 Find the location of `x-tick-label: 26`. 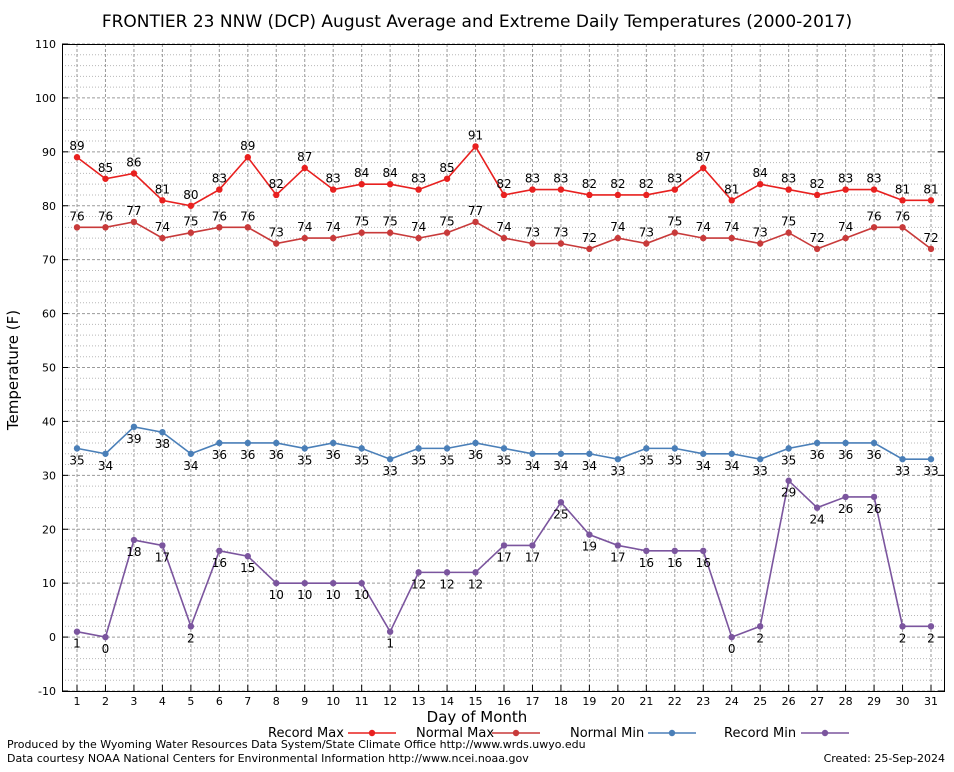

x-tick-label: 26 is located at coordinates (789, 701).